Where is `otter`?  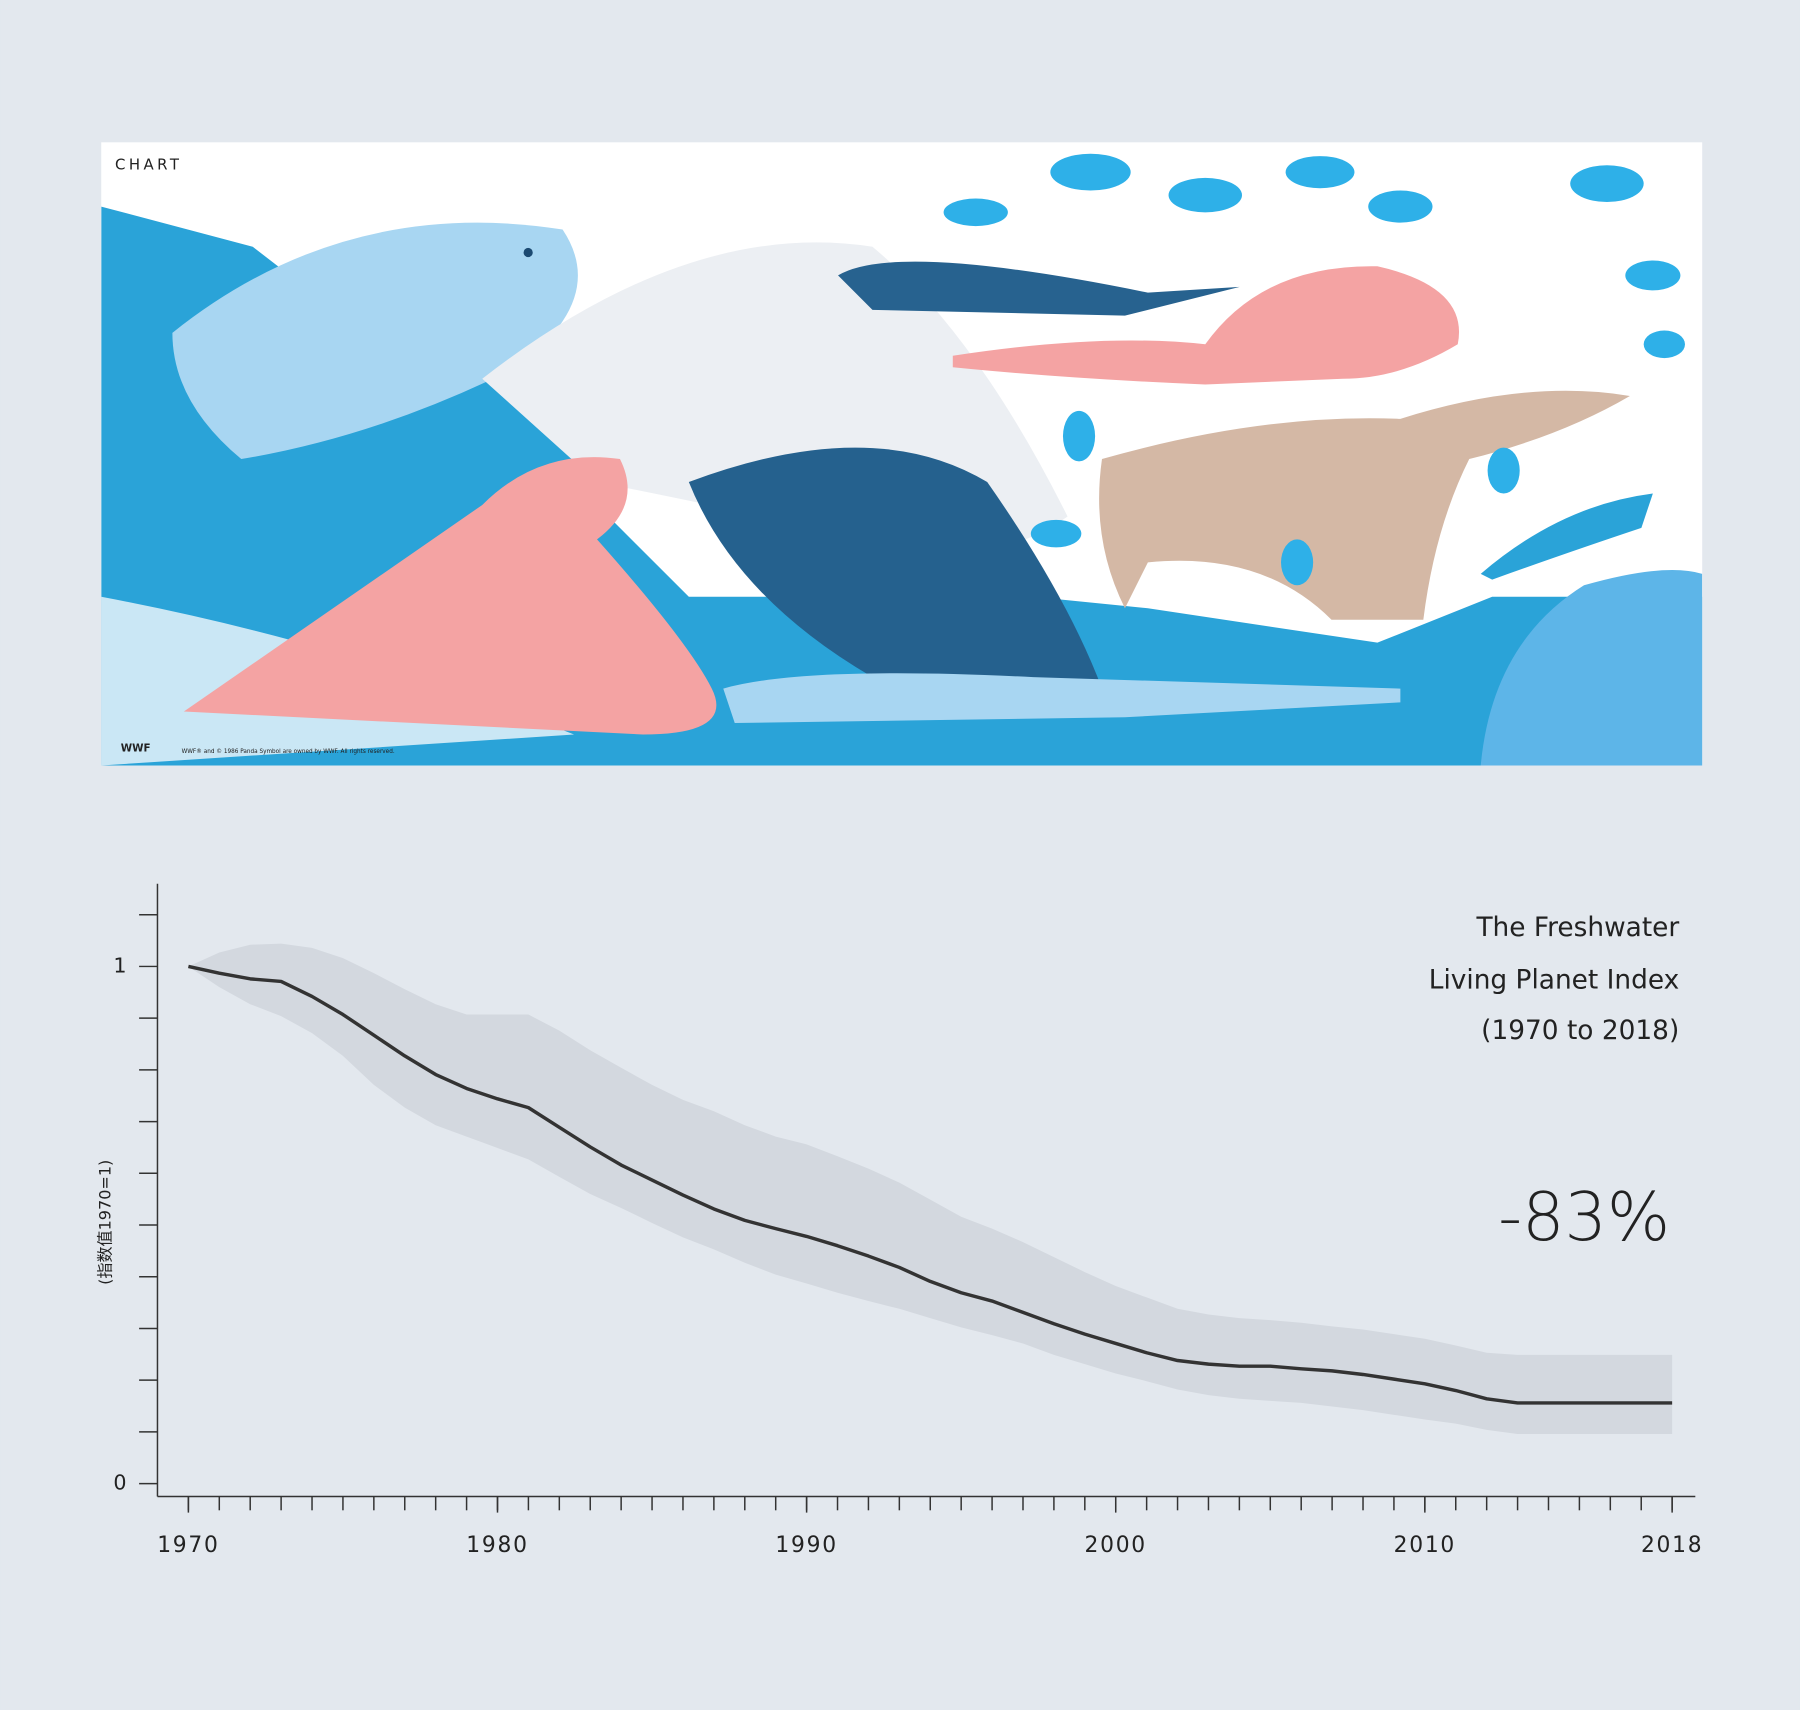 otter is located at coordinates (1206, 325).